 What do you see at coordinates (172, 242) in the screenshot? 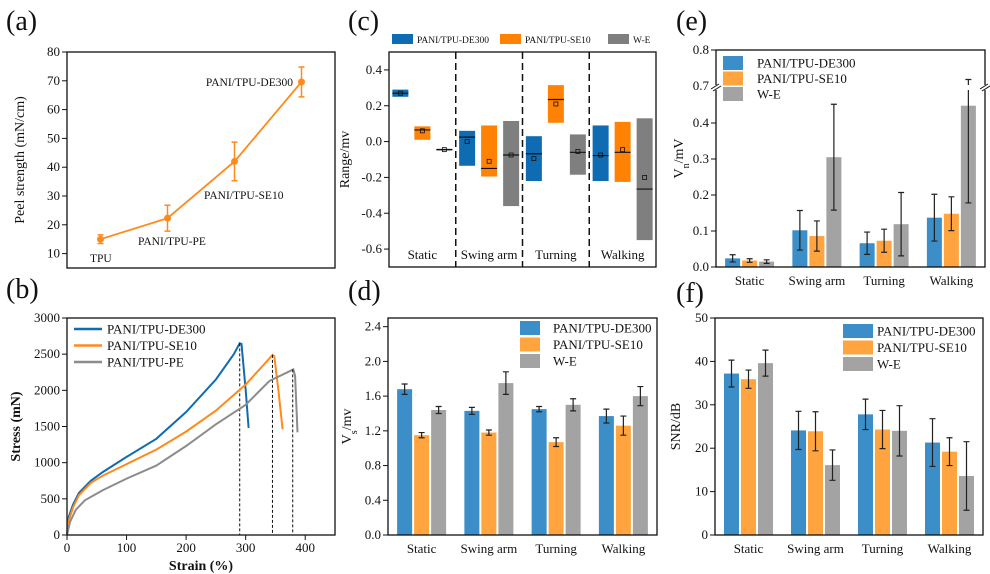
I see `point-annotation: PANI/TPU-PE` at bounding box center [172, 242].